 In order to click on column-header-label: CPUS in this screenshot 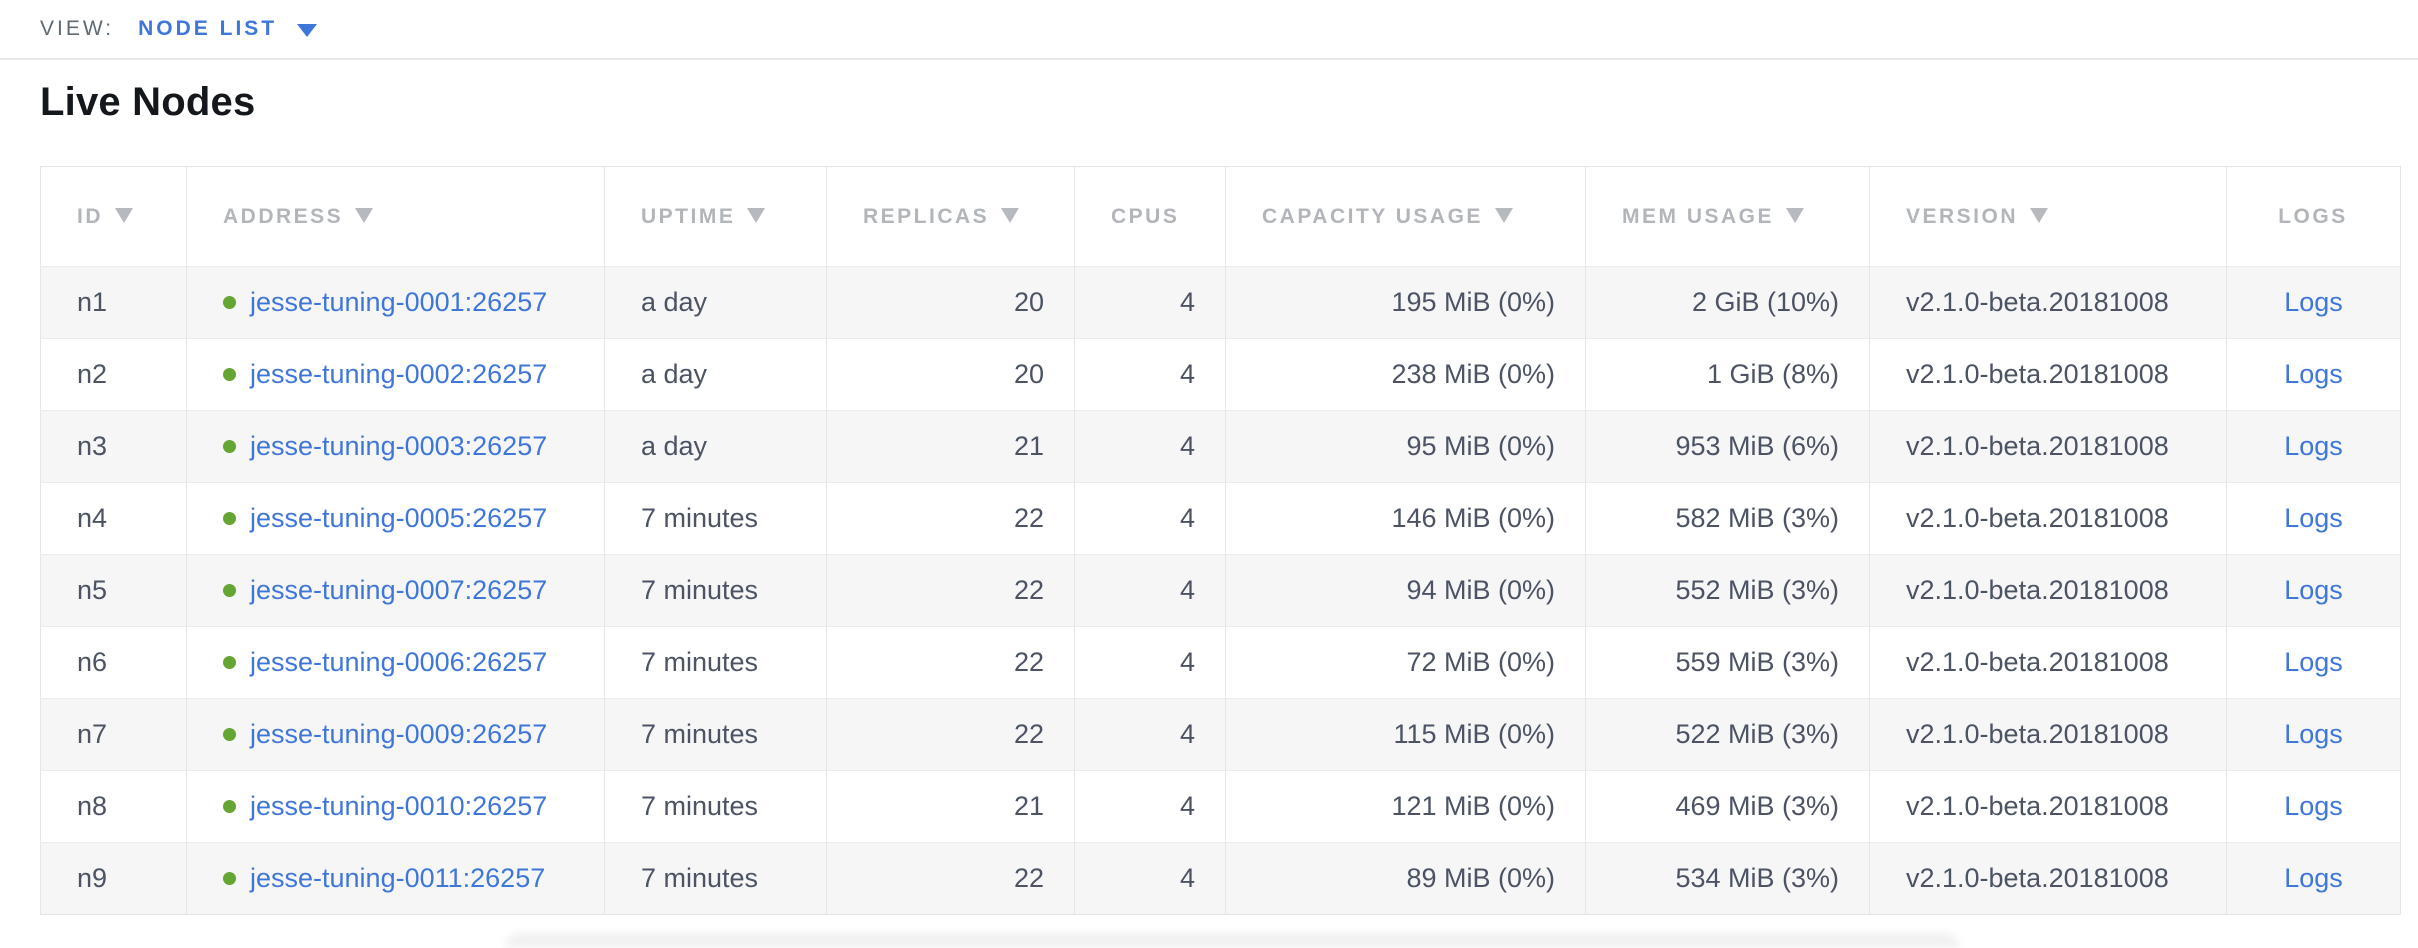, I will do `click(1145, 216)`.